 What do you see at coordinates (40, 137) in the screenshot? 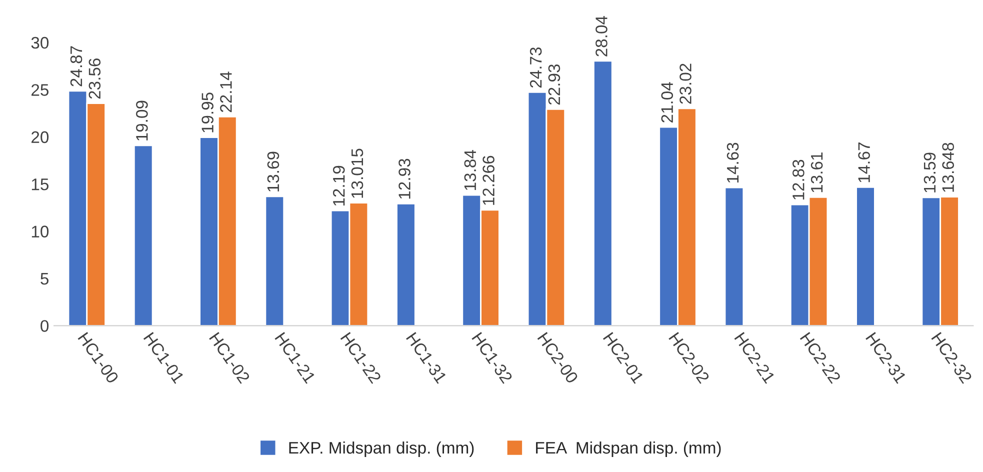
I see `y-tick-label: 20` at bounding box center [40, 137].